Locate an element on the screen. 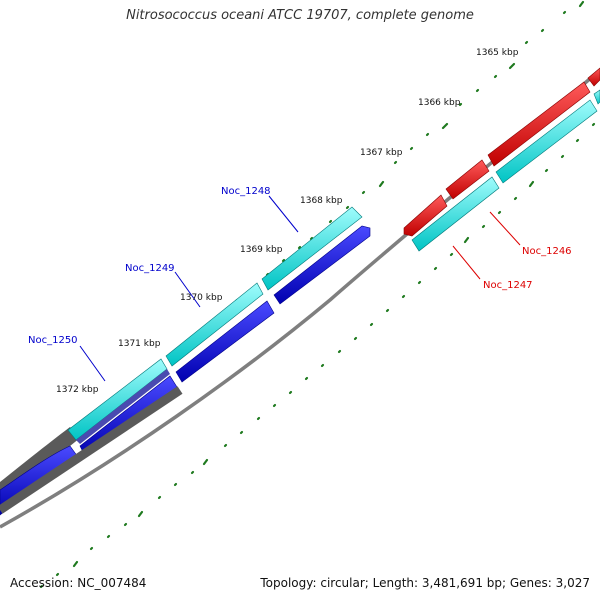 The width and height of the screenshot is (600, 600). scale-label-1365: 1365 kbp is located at coordinates (497, 53).